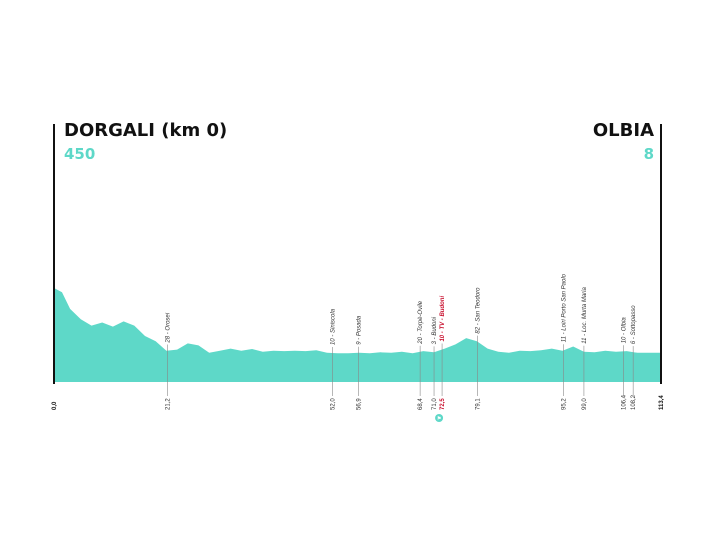 This screenshot has width=712, height=534. I want to click on start-location-title: DORGALI (km 0), so click(146, 130).